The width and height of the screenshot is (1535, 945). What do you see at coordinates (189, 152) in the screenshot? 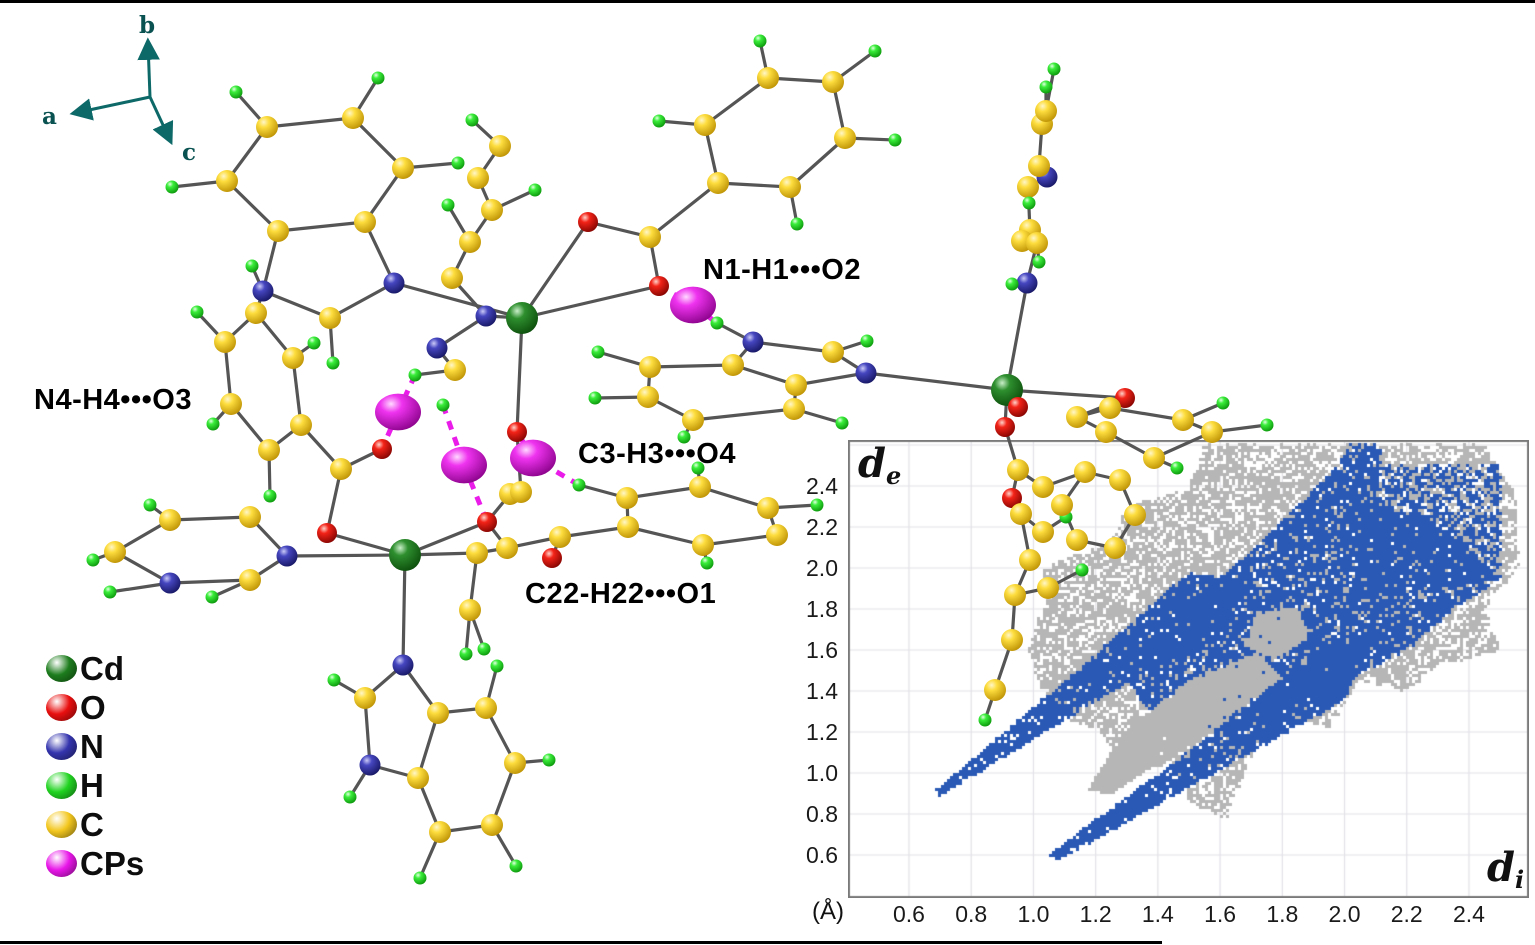
I see `axis-label-c: c` at bounding box center [189, 152].